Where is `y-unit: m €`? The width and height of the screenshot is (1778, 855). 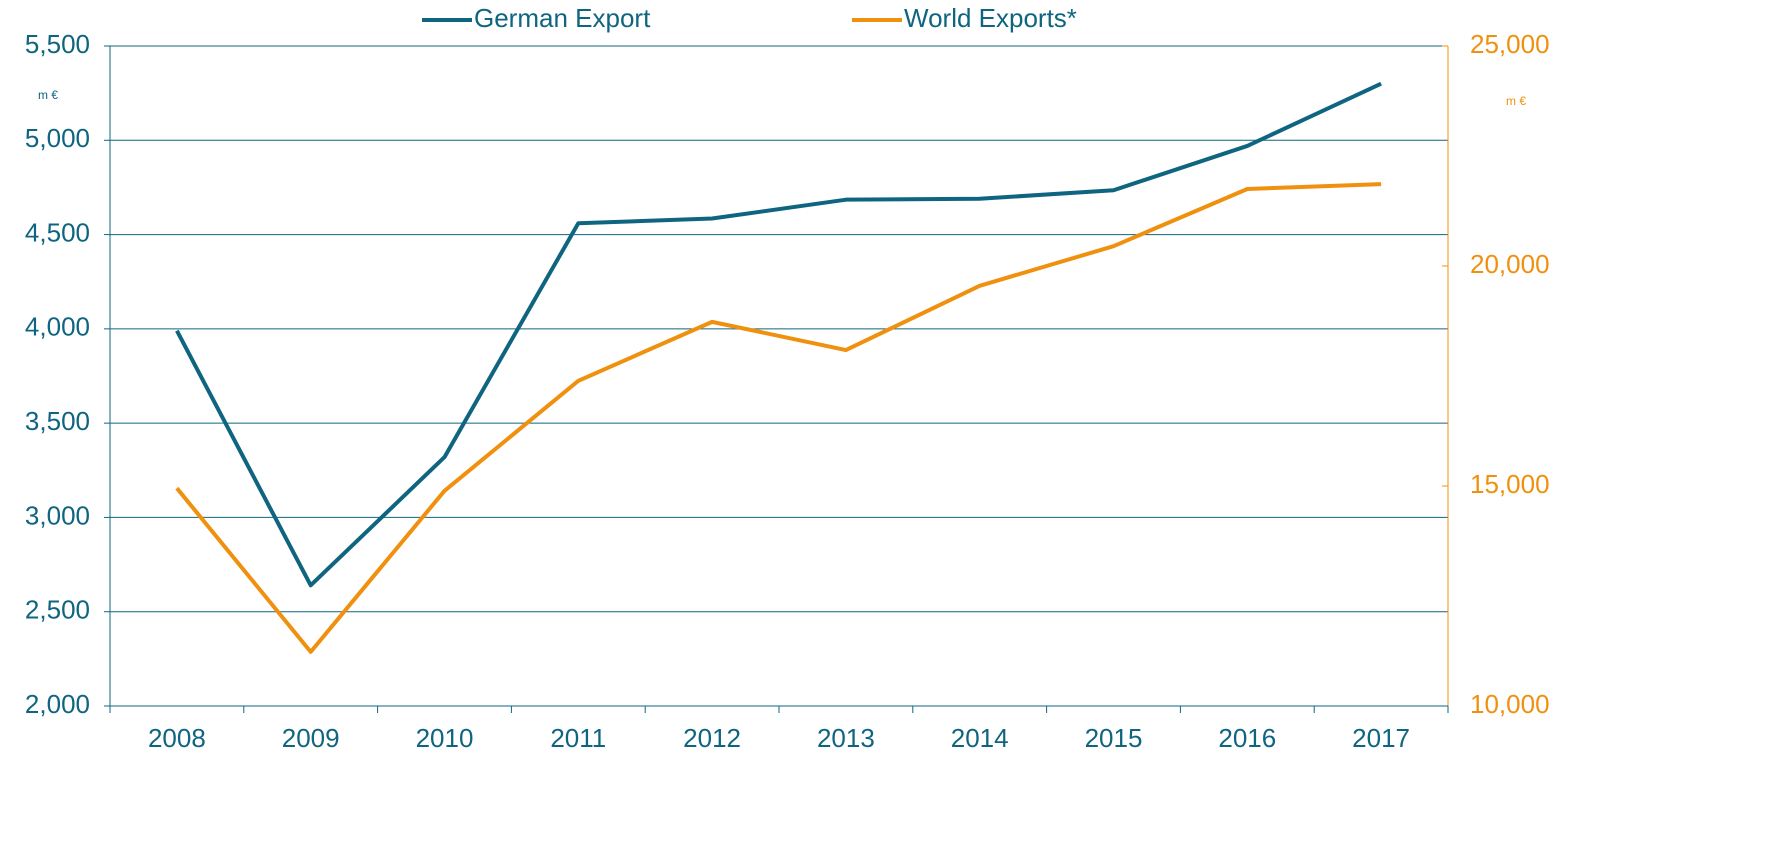
y-unit: m € is located at coordinates (48, 95).